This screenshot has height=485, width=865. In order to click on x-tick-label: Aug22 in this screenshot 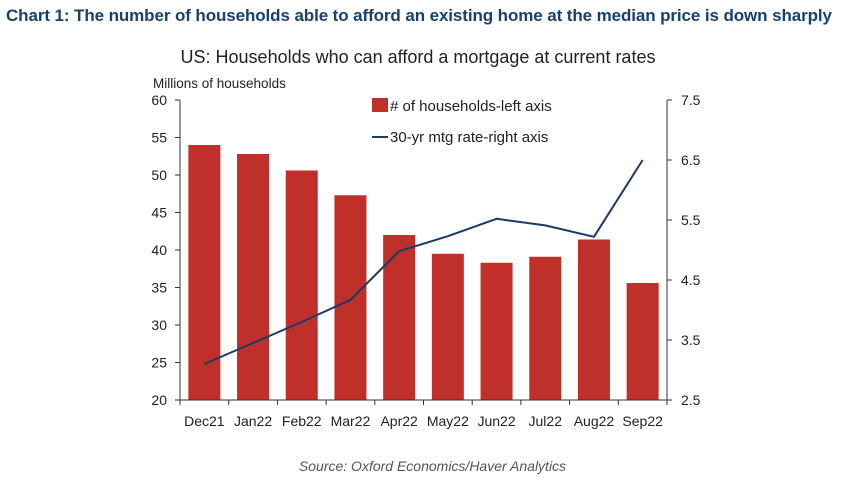, I will do `click(594, 421)`.